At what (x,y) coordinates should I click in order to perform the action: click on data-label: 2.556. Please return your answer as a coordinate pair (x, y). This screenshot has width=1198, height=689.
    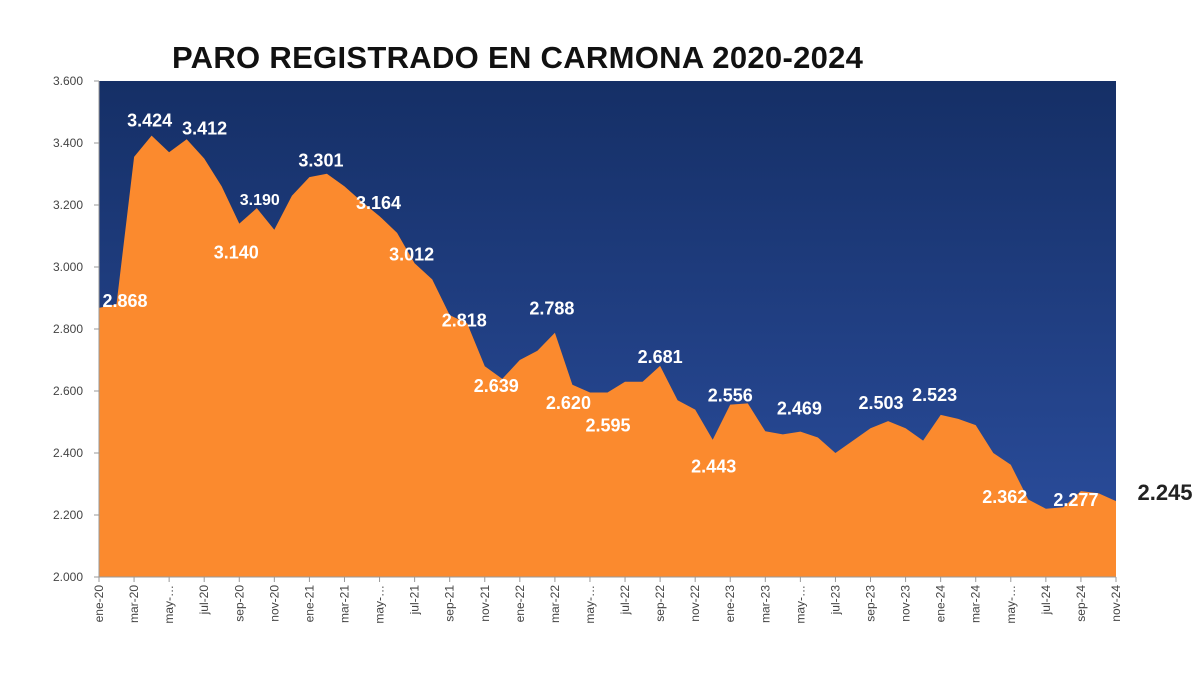
    Looking at the image, I should click on (730, 396).